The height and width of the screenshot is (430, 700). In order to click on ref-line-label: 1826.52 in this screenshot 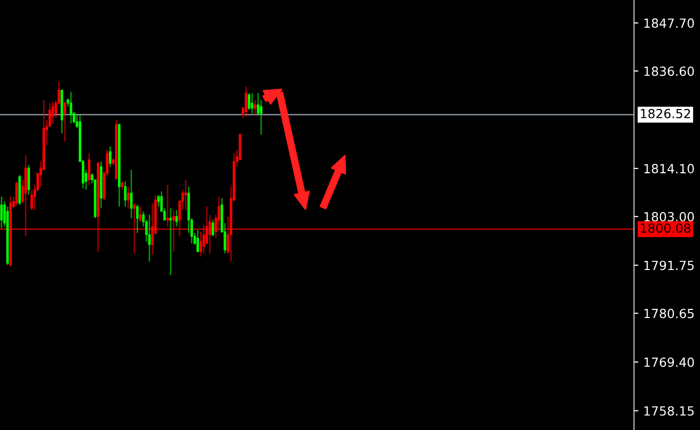, I will do `click(665, 113)`.